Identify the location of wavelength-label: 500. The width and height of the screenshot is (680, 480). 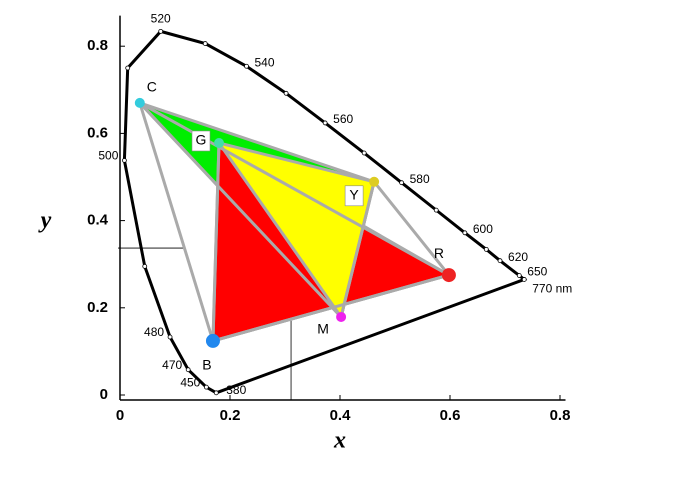
(108, 156).